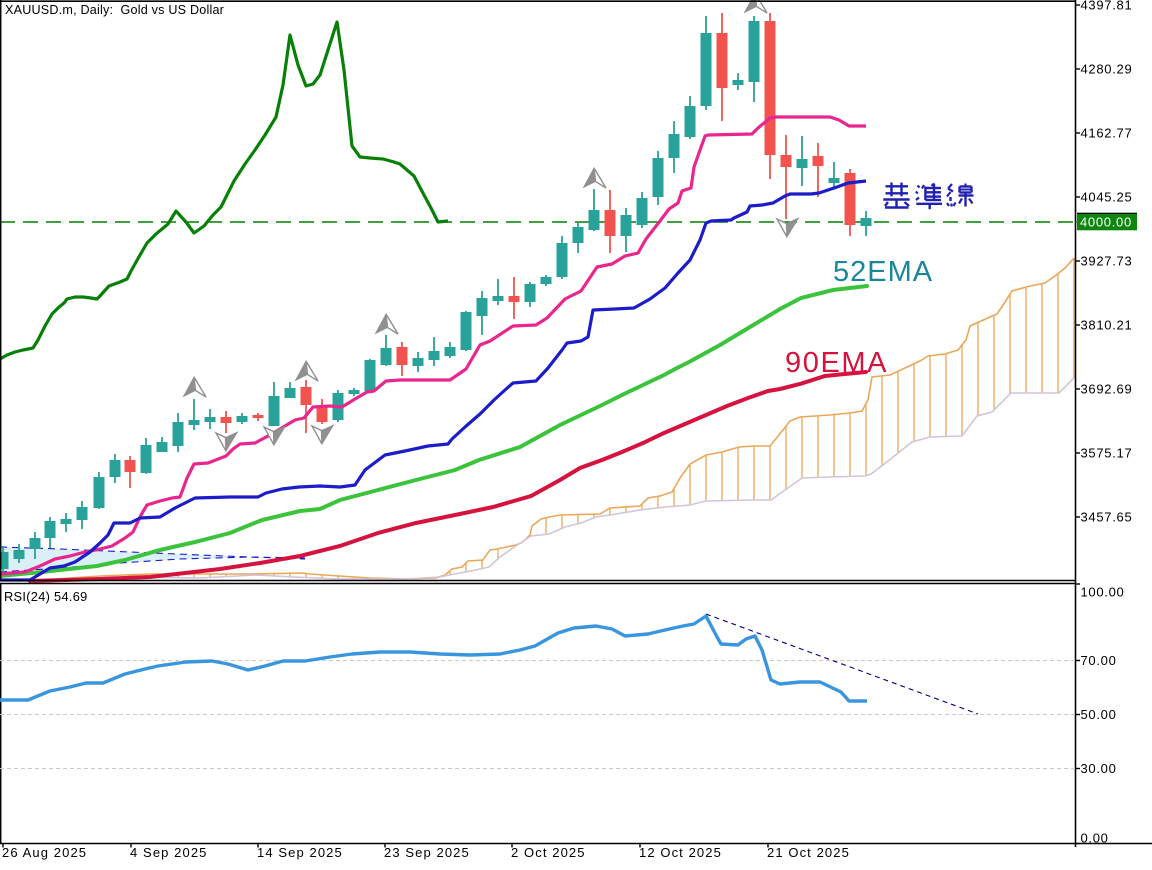 The height and width of the screenshot is (870, 1152). Describe the element at coordinates (1107, 6) in the screenshot. I see `svg-text: 4397.81` at that location.